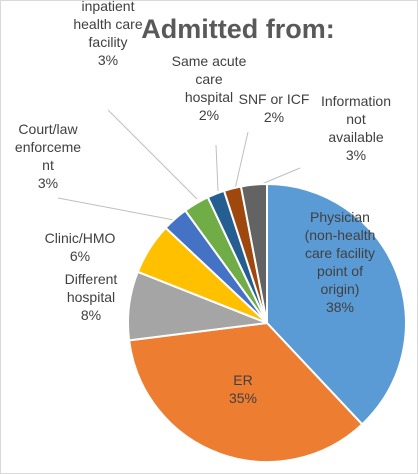 The image size is (418, 474). Describe the element at coordinates (274, 108) in the screenshot. I see `slice-label: SNF or ICF 2%` at that location.